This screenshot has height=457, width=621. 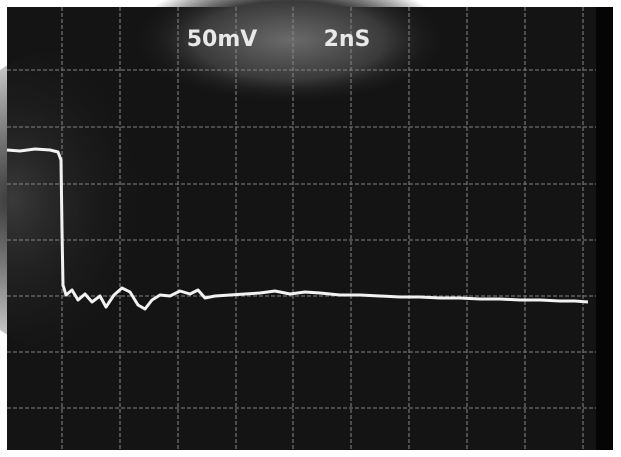 I want to click on text-glow, so click(x=290, y=52).